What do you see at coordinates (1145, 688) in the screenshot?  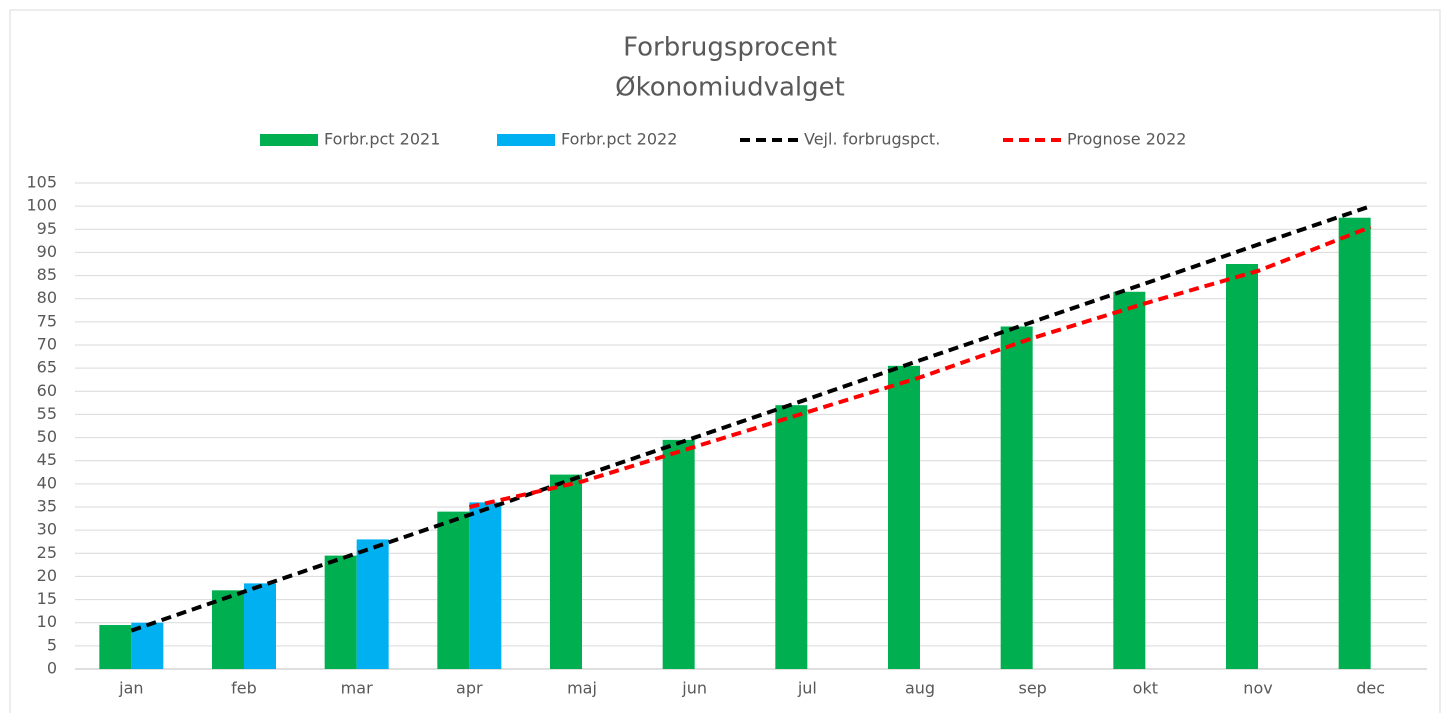 I see `x-tick-label: okt` at bounding box center [1145, 688].